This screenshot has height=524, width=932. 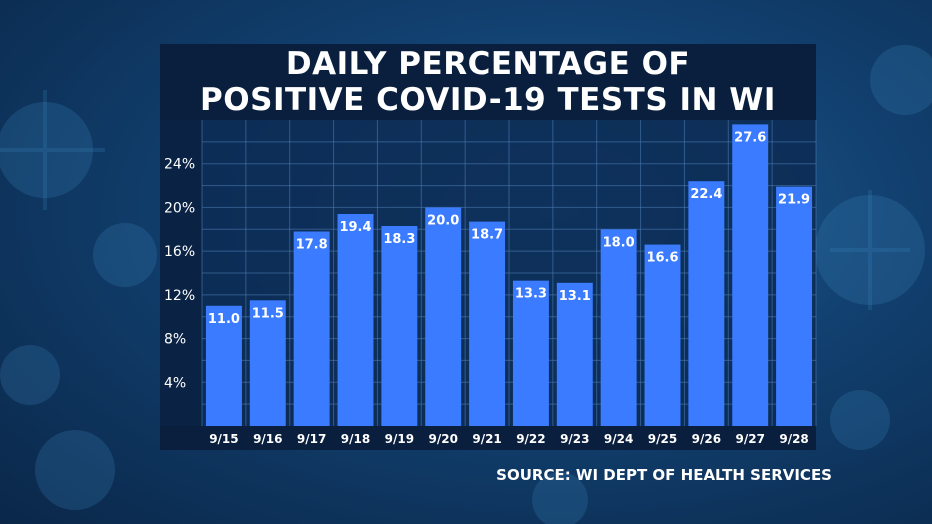 What do you see at coordinates (749, 439) in the screenshot?
I see `x-tick-label: 9/27` at bounding box center [749, 439].